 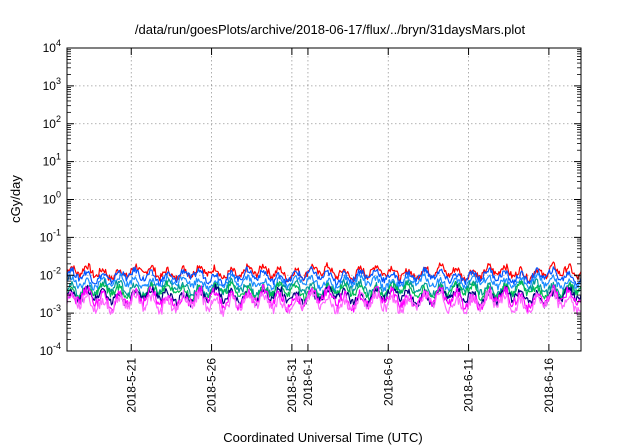 What do you see at coordinates (58, 43) in the screenshot?
I see `y-tick-exponent: 4` at bounding box center [58, 43].